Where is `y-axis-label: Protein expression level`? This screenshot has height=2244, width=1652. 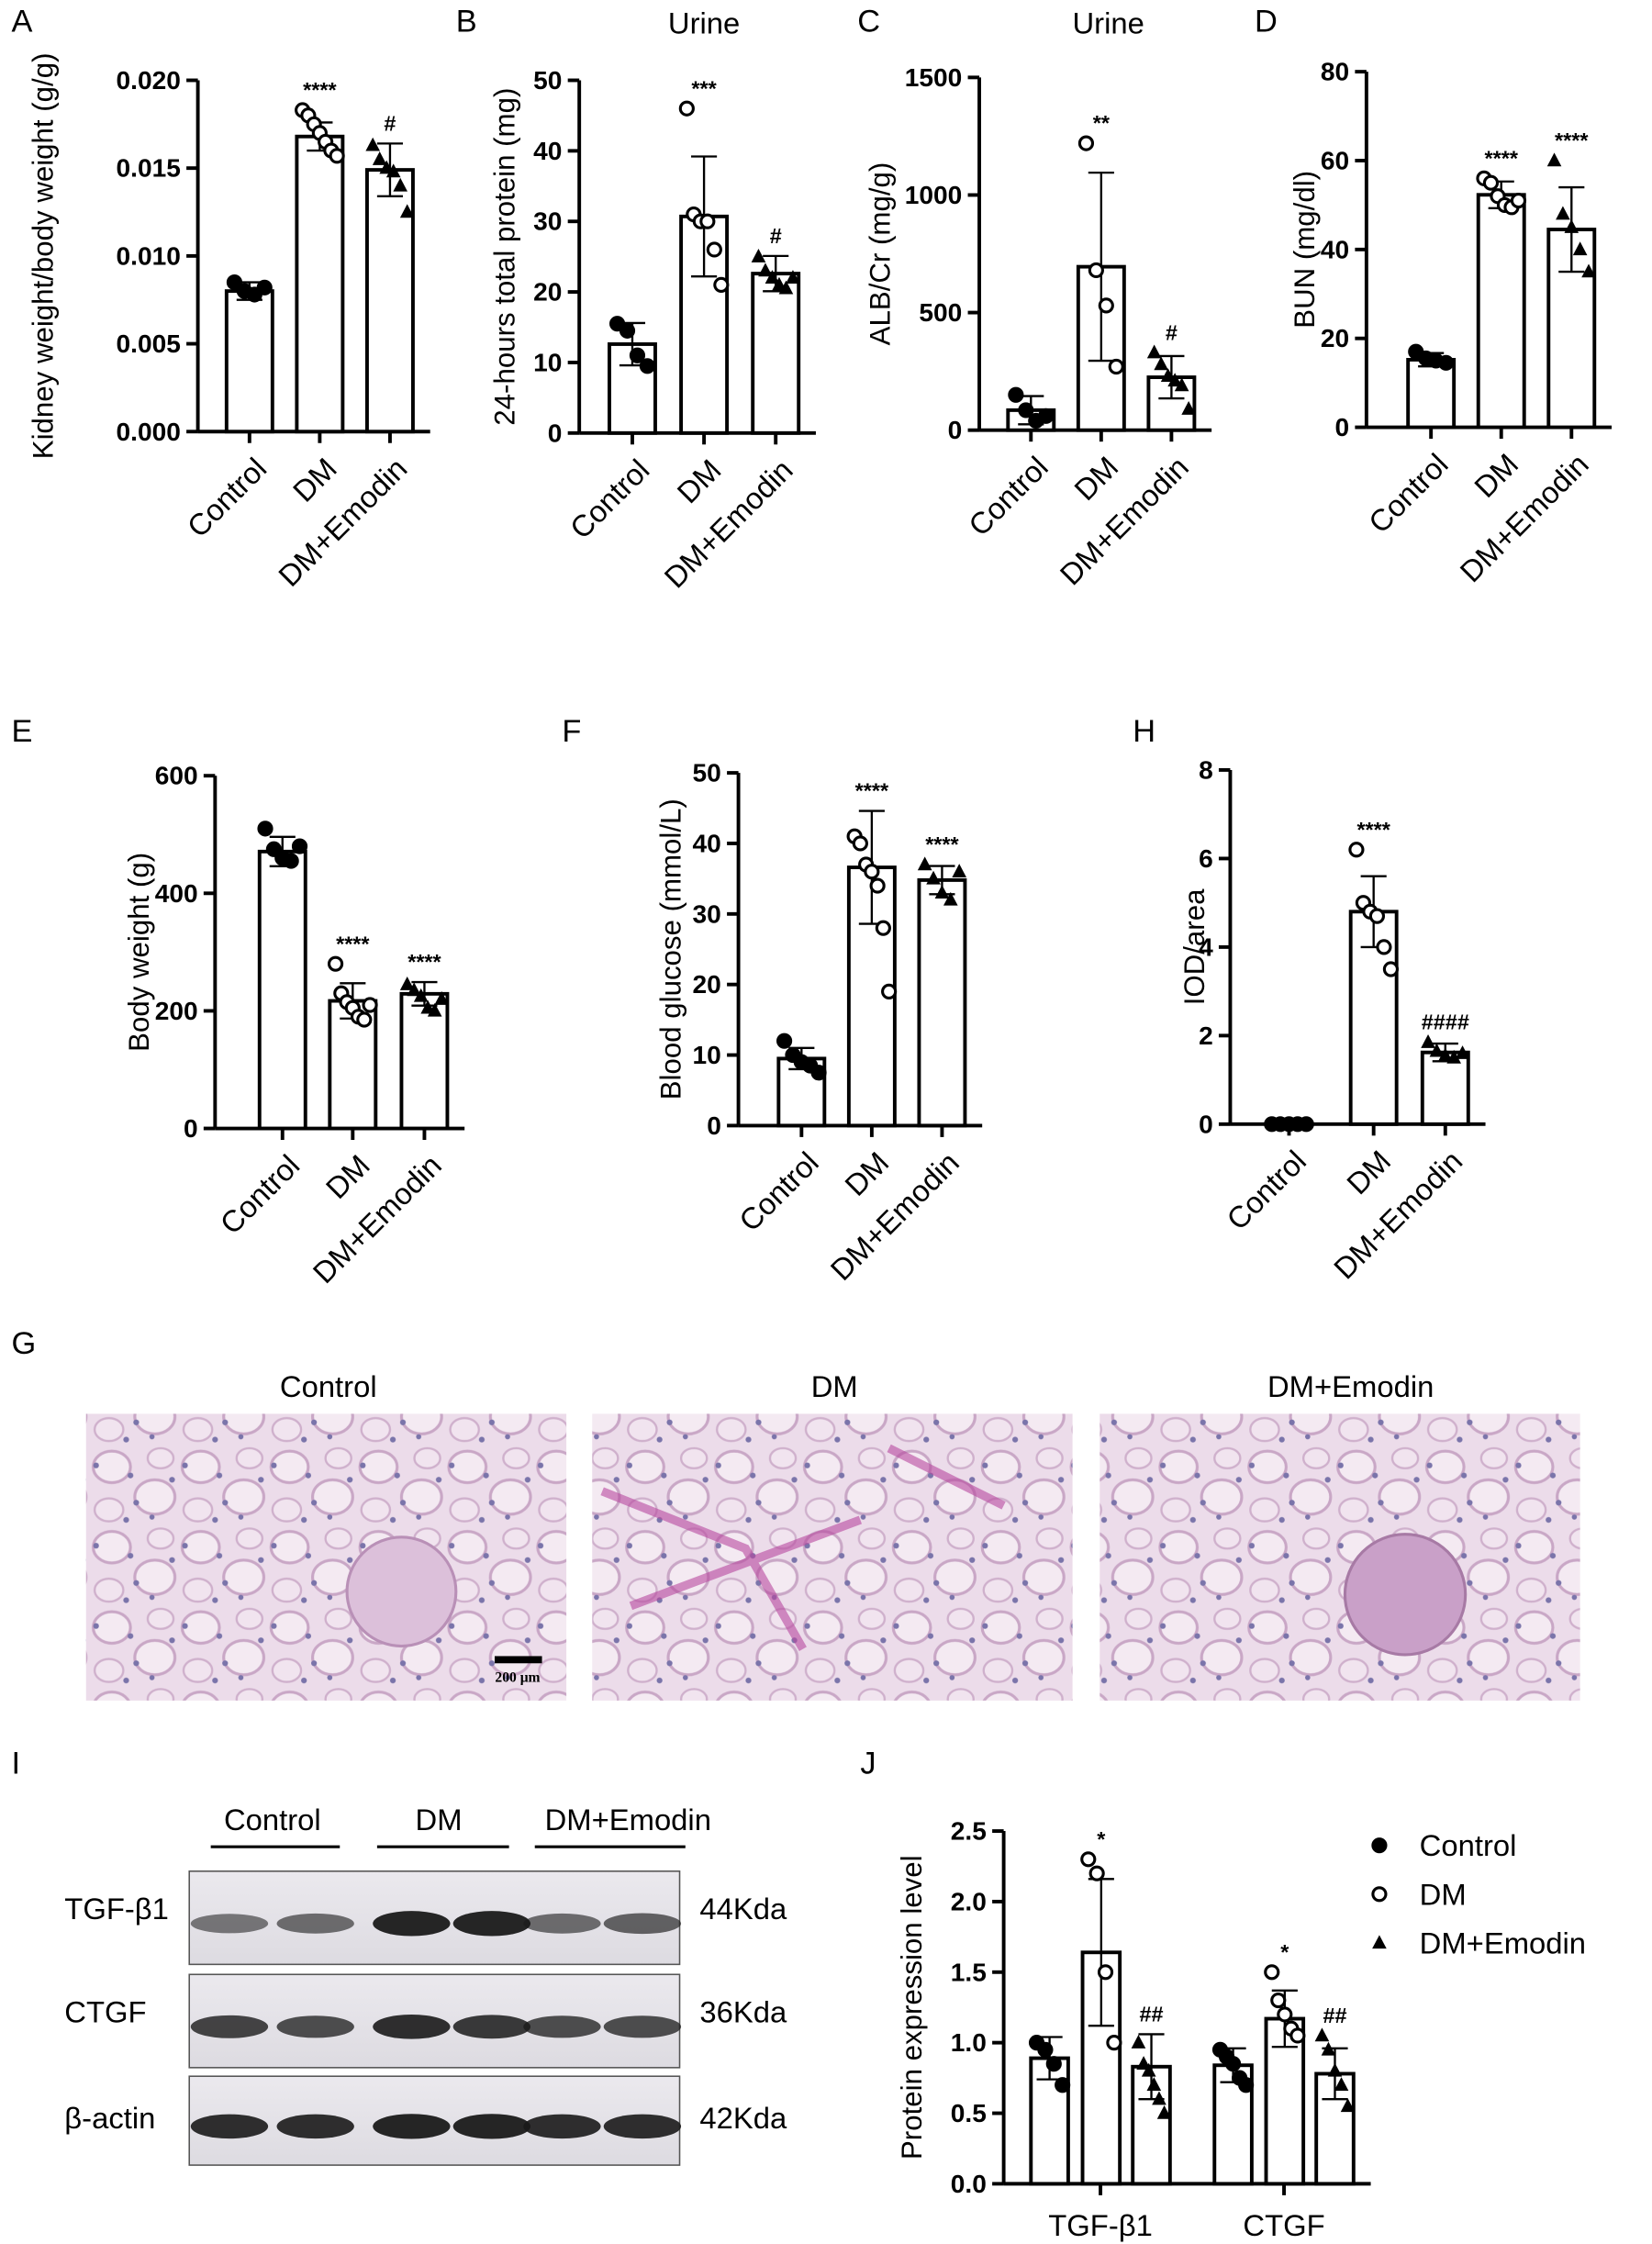
y-axis-label: Protein expression level is located at coordinates (912, 2008).